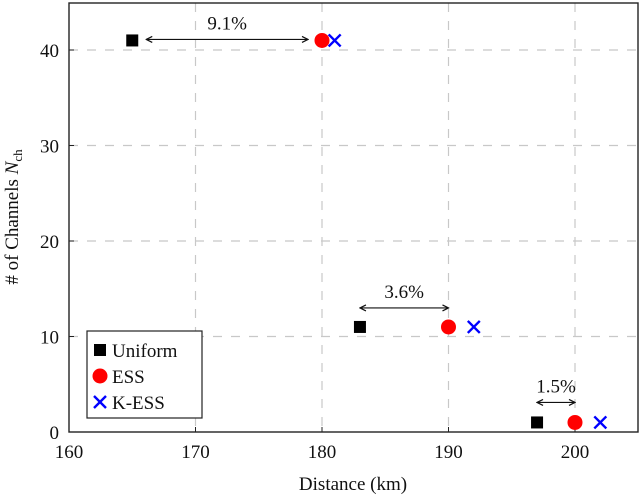 Image resolution: width=640 pixels, height=495 pixels. What do you see at coordinates (556, 386) in the screenshot?
I see `annotation-label: 1.5%` at bounding box center [556, 386].